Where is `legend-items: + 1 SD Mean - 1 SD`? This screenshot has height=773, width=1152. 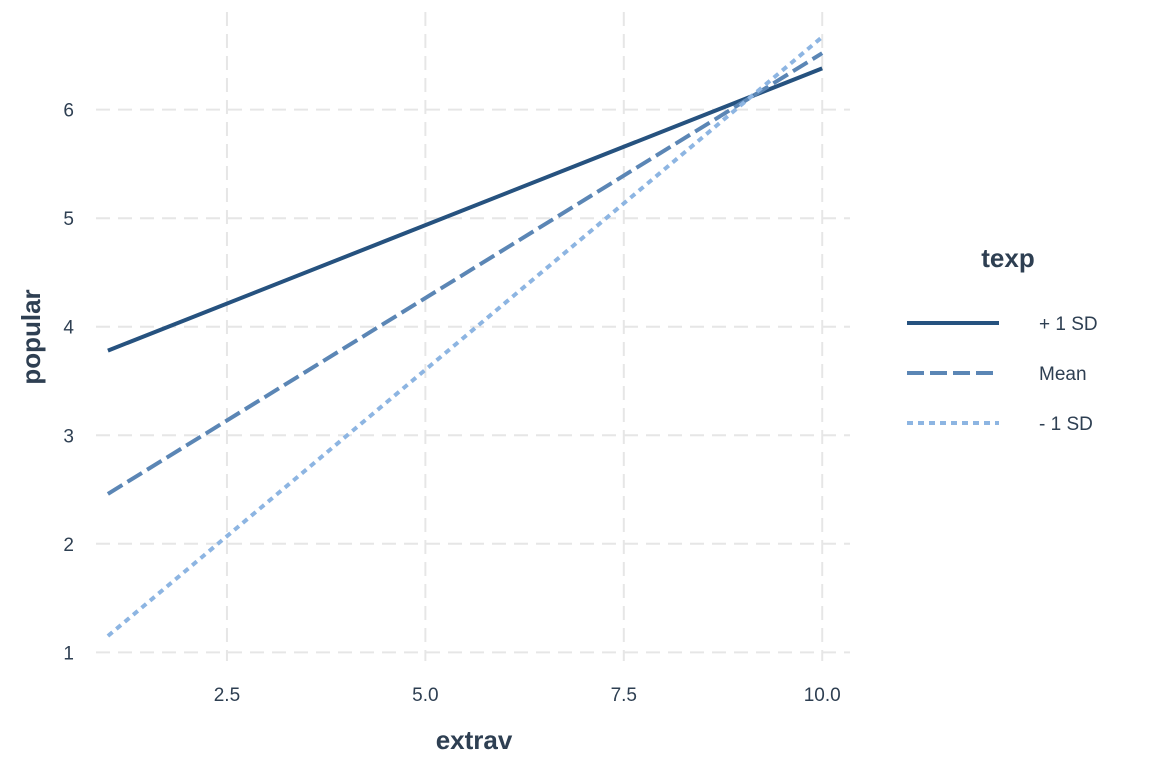
legend-items: + 1 SD Mean - 1 SD is located at coordinates (1002, 374).